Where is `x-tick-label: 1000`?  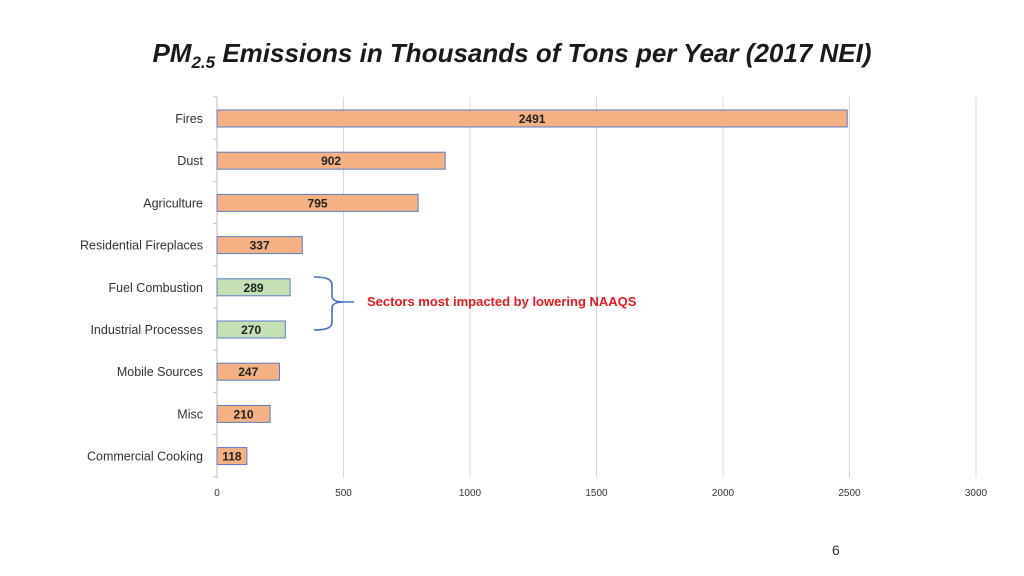 x-tick-label: 1000 is located at coordinates (470, 493).